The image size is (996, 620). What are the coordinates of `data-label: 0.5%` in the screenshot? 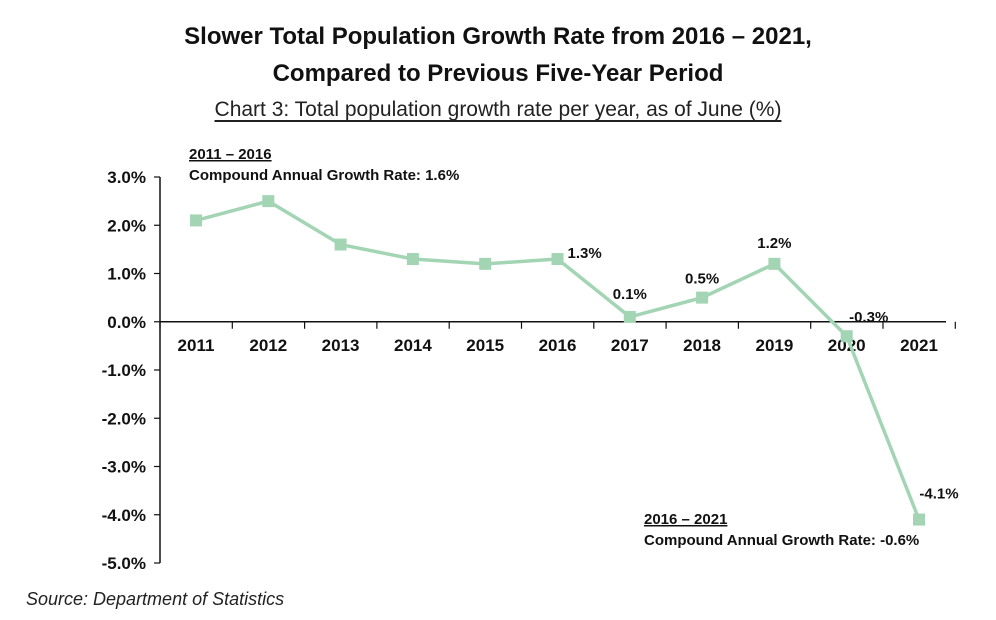 It's located at (702, 279).